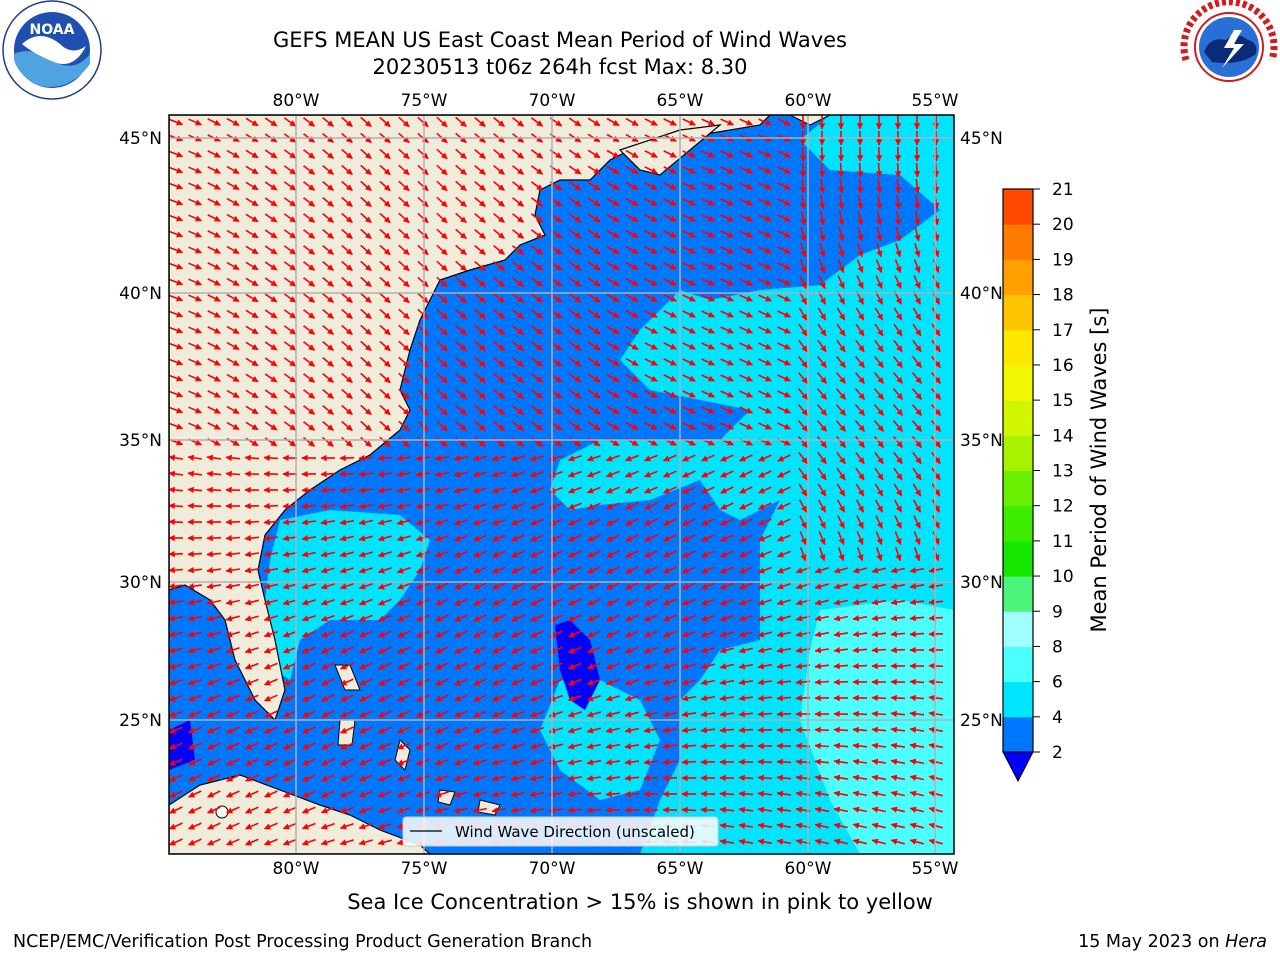 This screenshot has height=960, width=1280. What do you see at coordinates (1063, 225) in the screenshot?
I see `colorbar-tick-label: 20` at bounding box center [1063, 225].